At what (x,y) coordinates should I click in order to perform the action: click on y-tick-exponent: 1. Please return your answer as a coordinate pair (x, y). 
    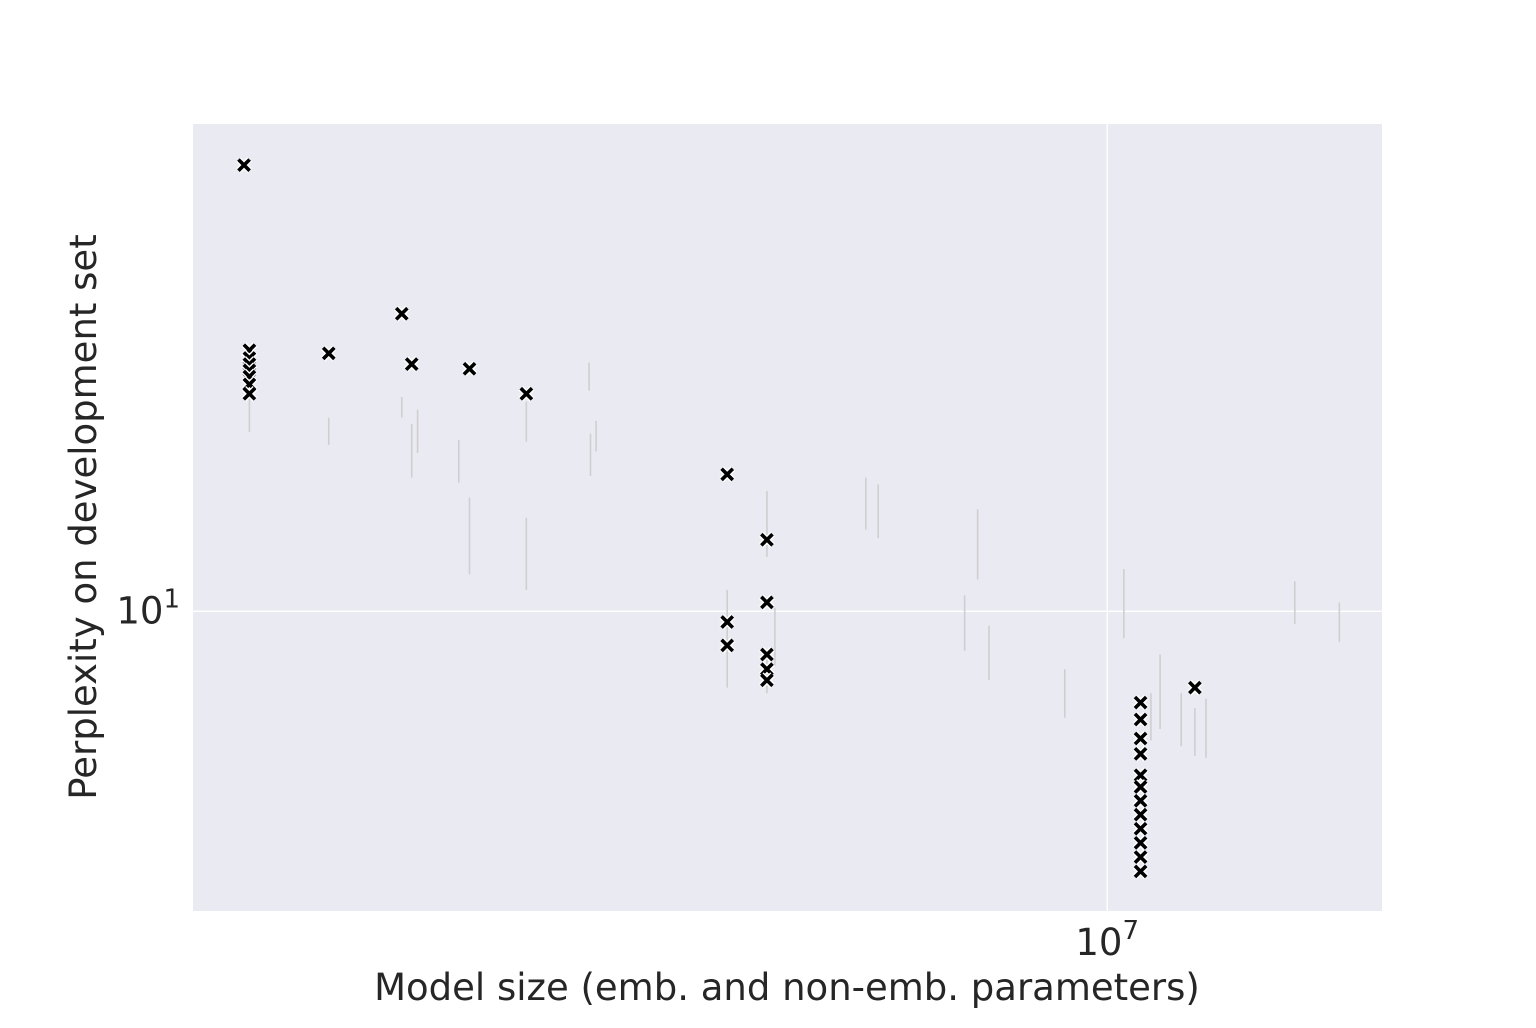
    Looking at the image, I should click on (171, 599).